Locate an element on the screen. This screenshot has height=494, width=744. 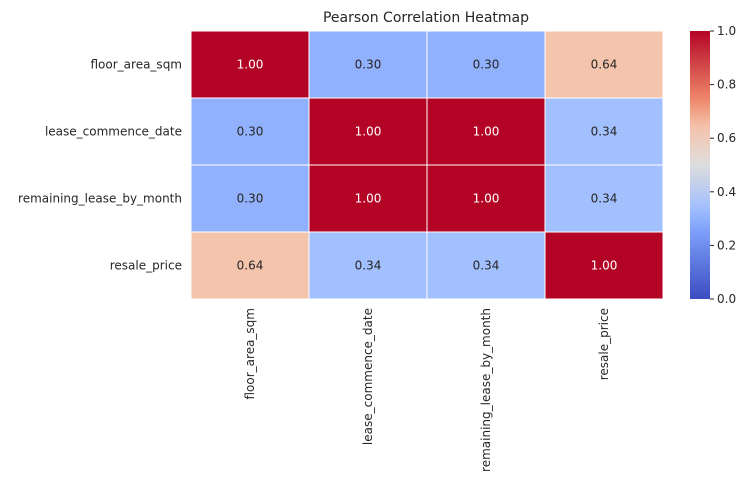
colorbar-tick-label: 0.6 is located at coordinates (726, 138).